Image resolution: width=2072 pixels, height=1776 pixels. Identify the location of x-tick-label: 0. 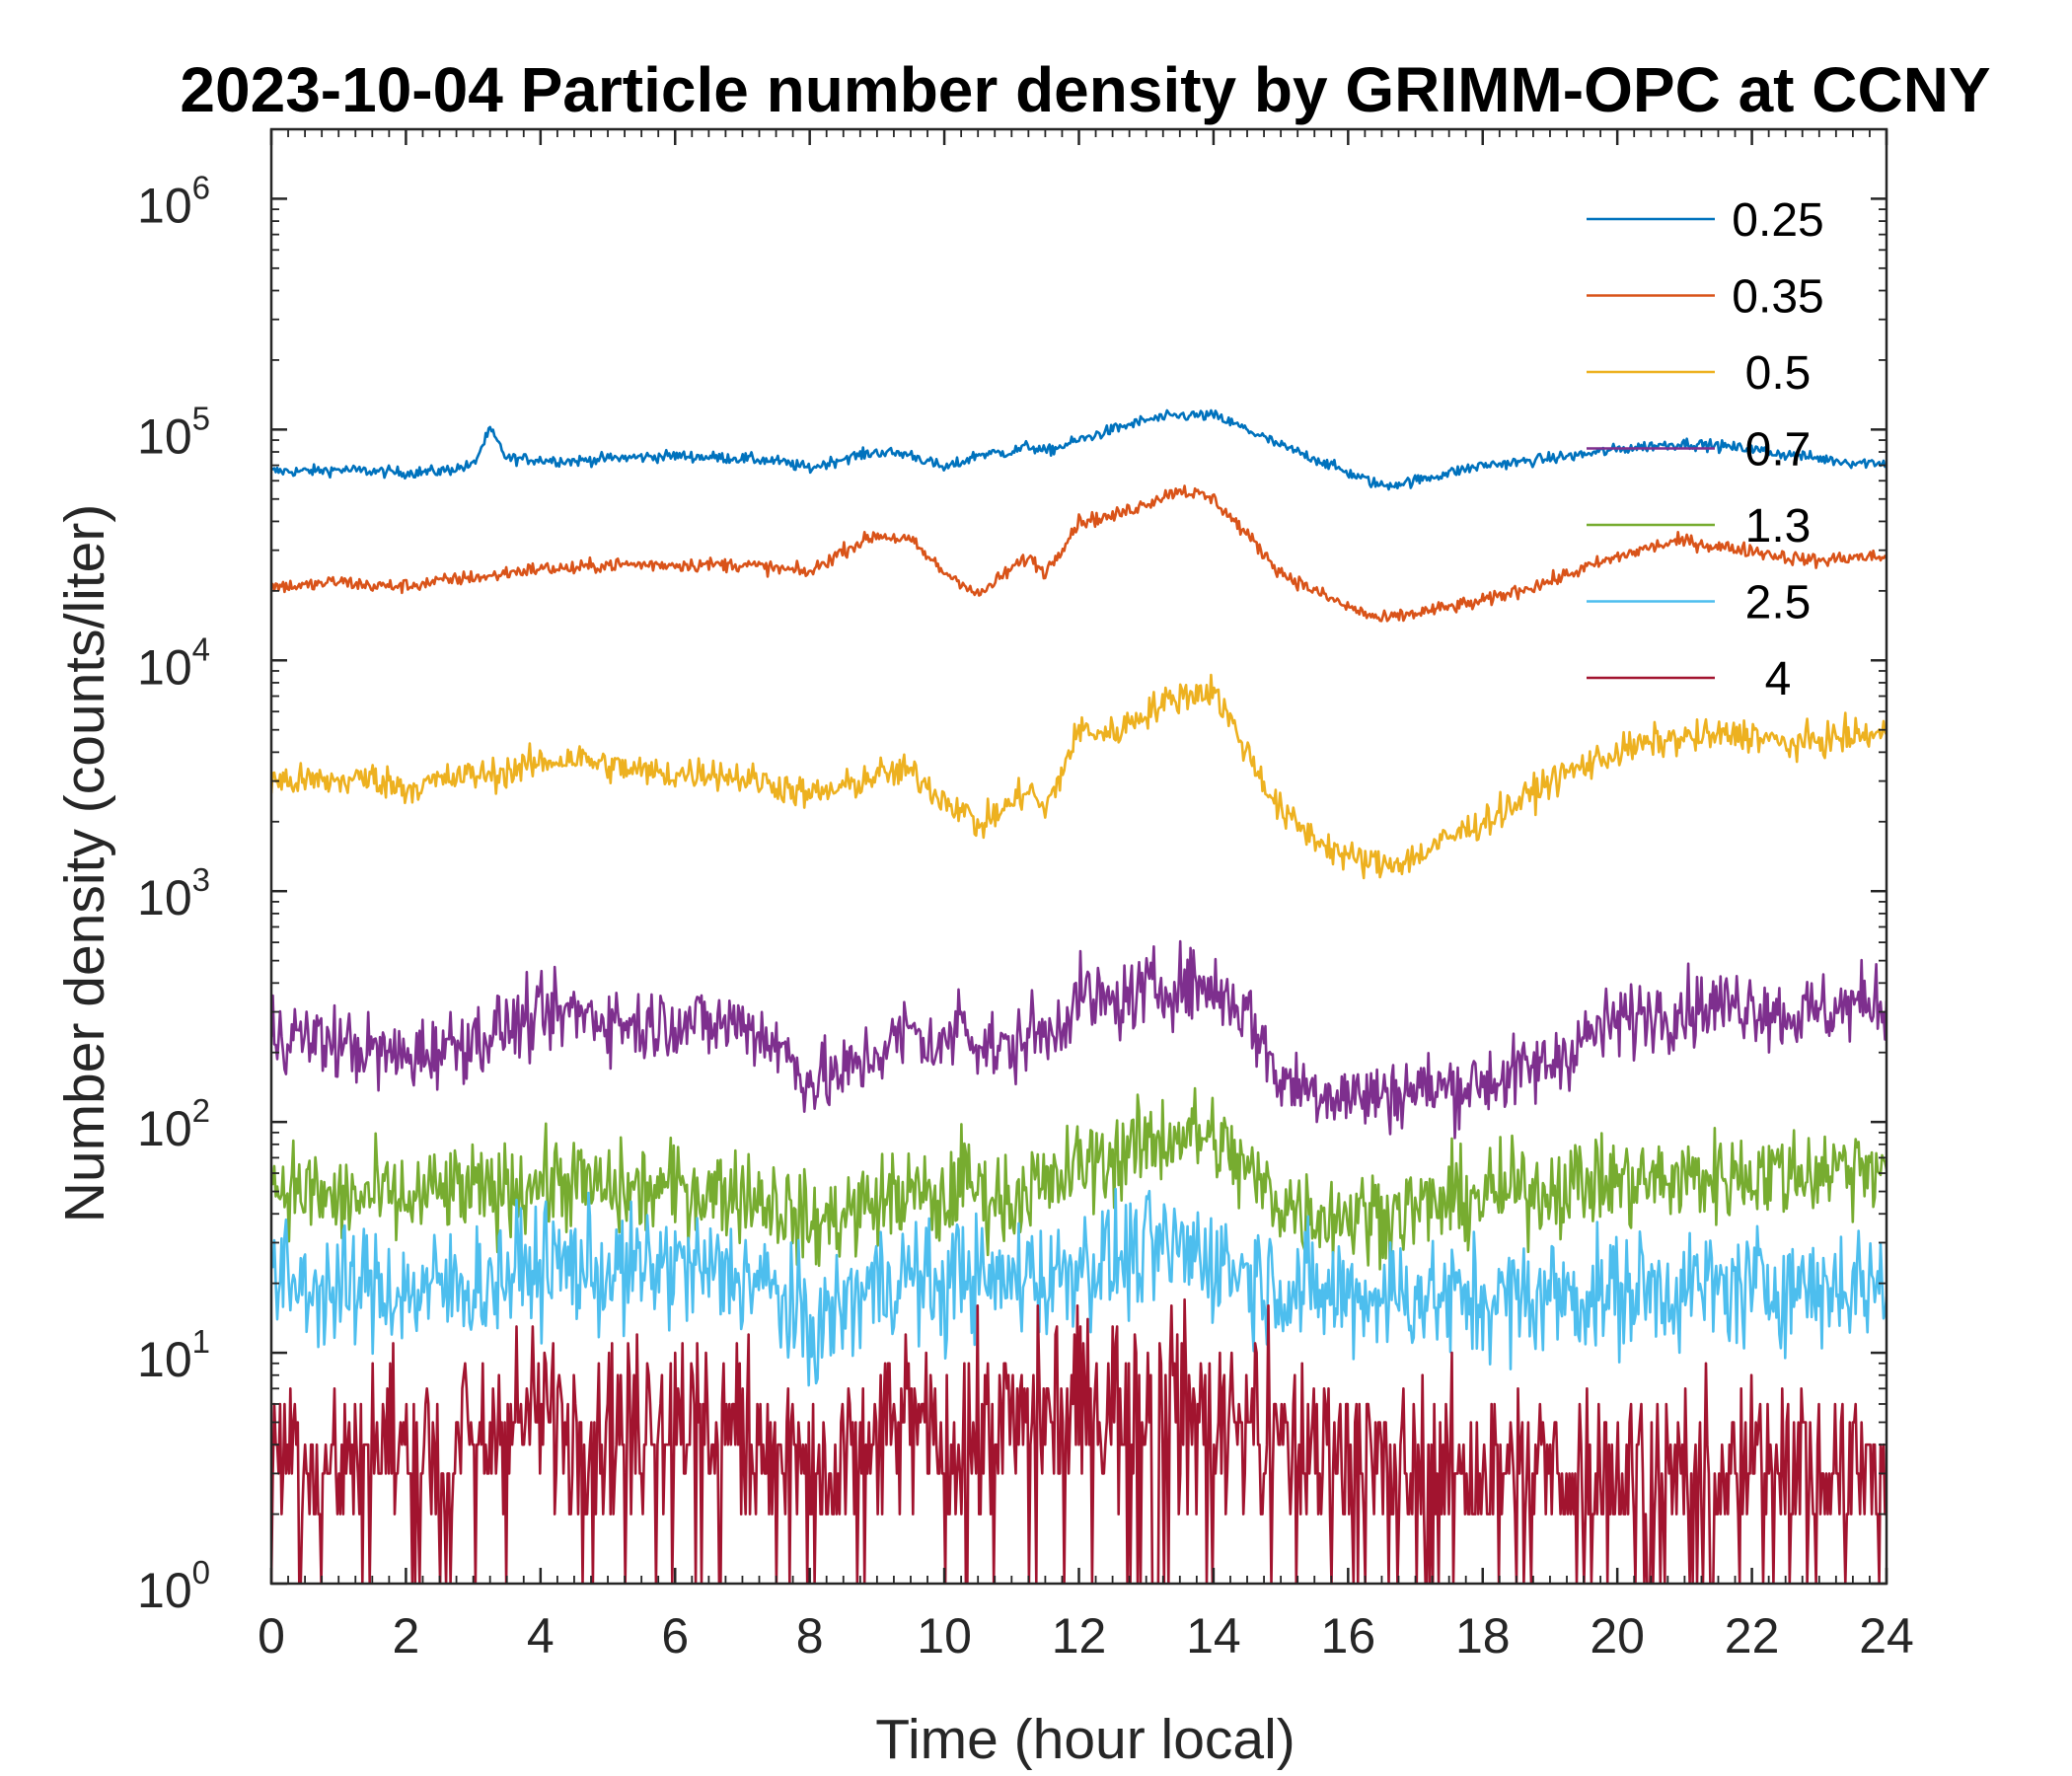
(272, 1636).